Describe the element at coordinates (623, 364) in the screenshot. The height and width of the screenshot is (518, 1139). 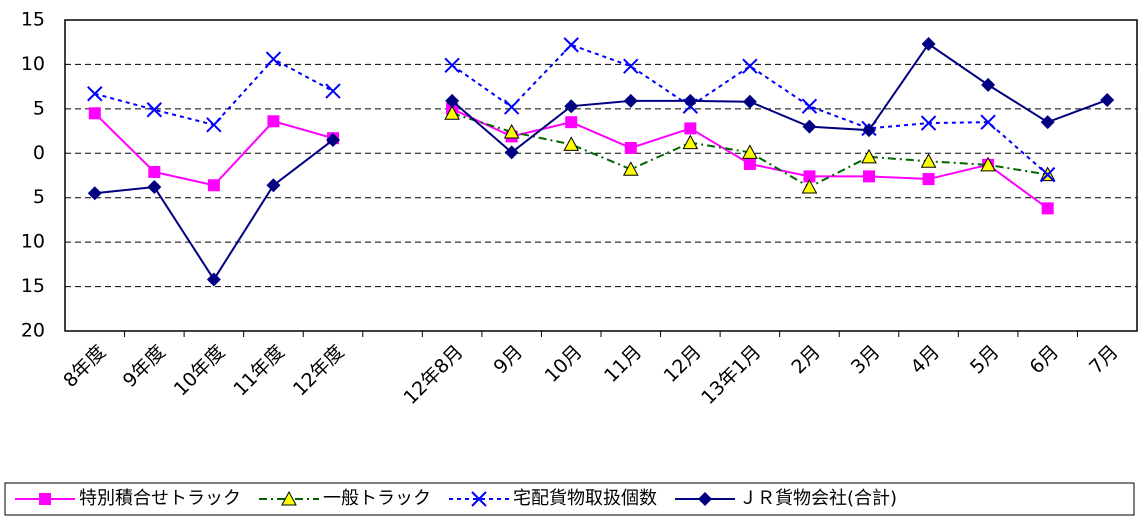
I see `x-tick-label: 11月` at that location.